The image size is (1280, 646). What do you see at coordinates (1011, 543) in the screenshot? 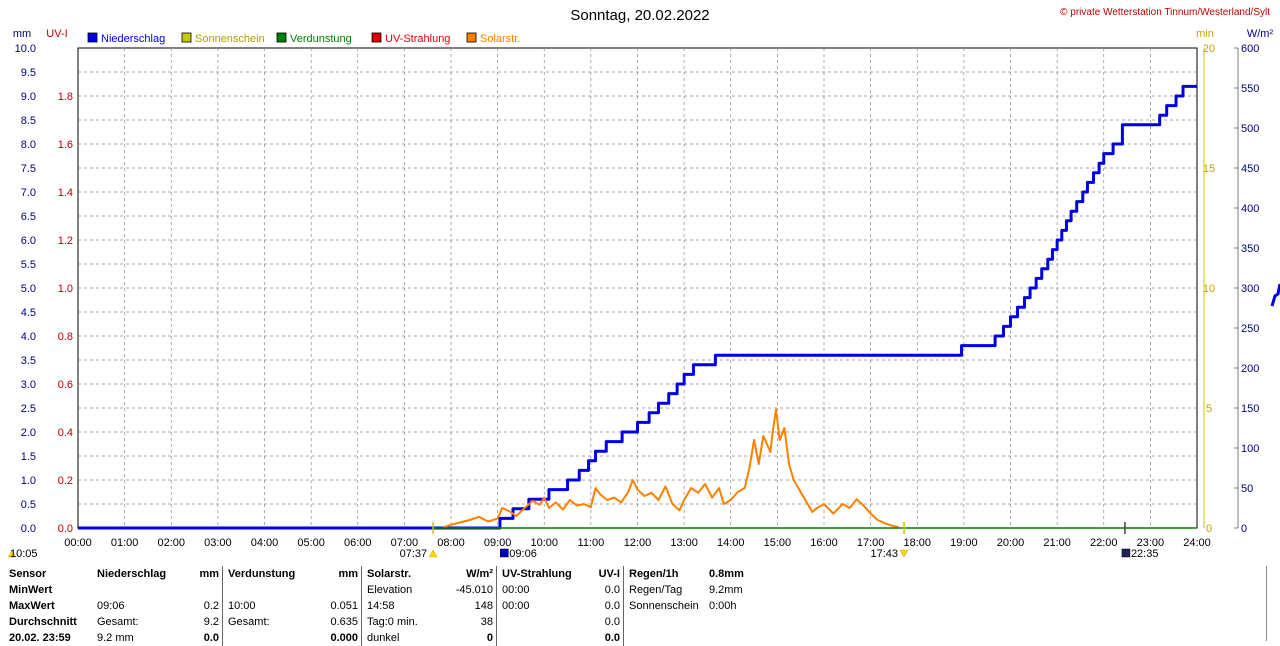
I see `tick-label-time: 20:00` at bounding box center [1011, 543].